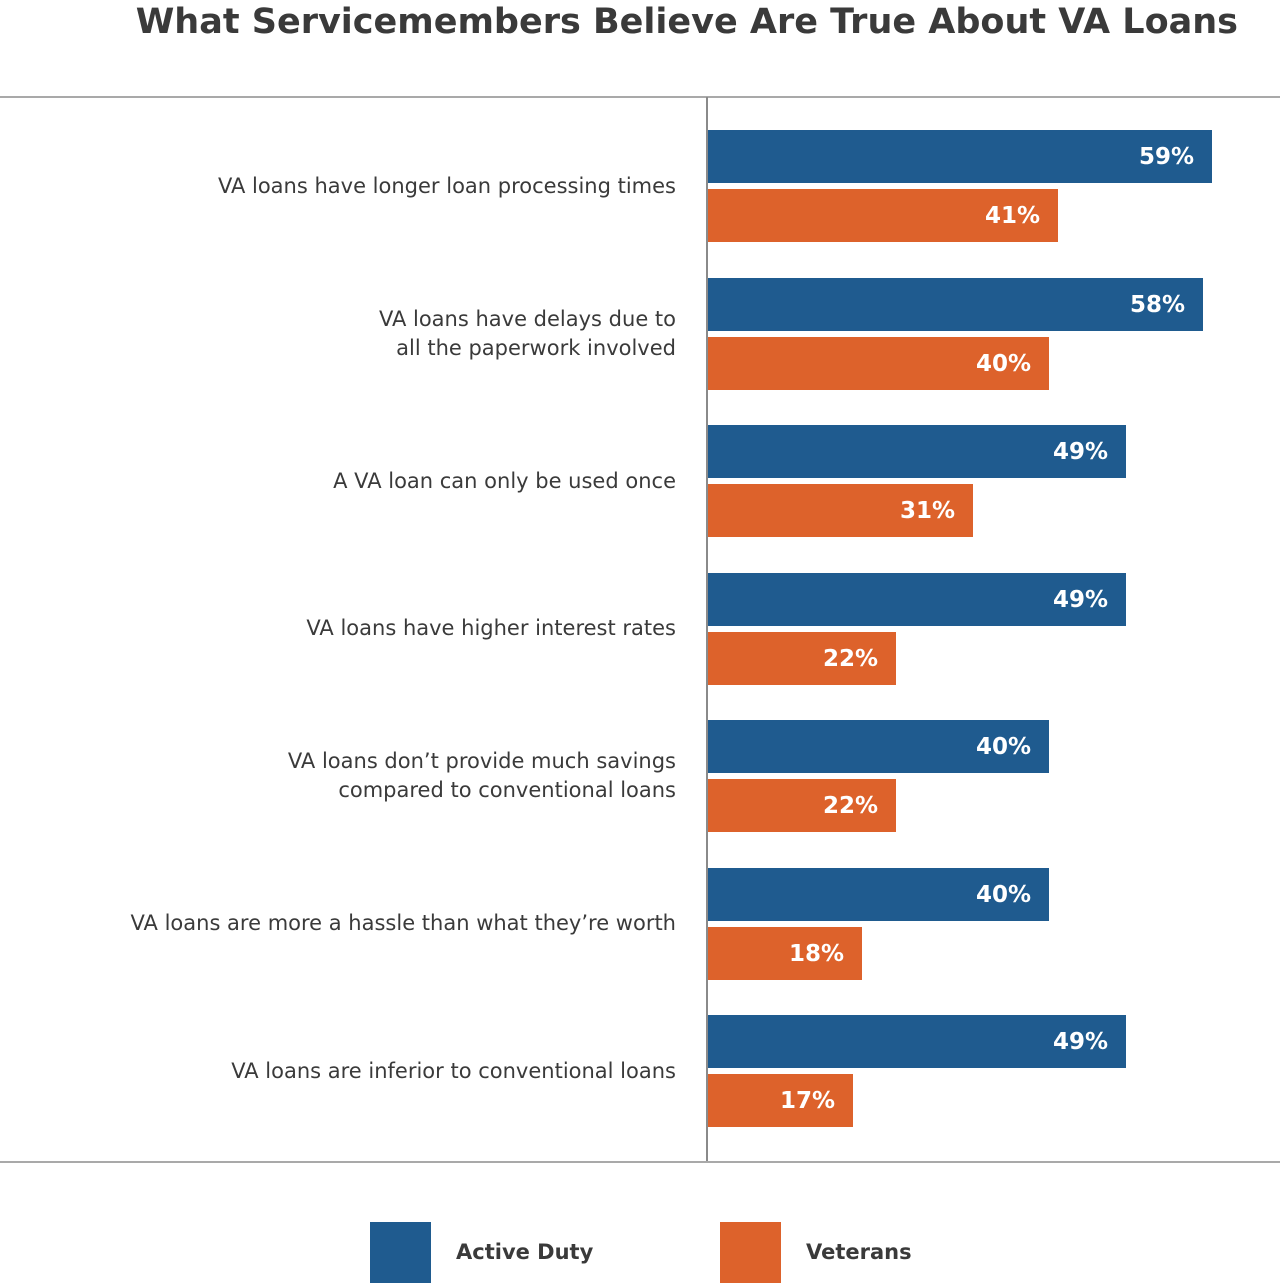 This screenshot has width=1280, height=1283. I want to click on veterans-bar: 18%, so click(785, 953).